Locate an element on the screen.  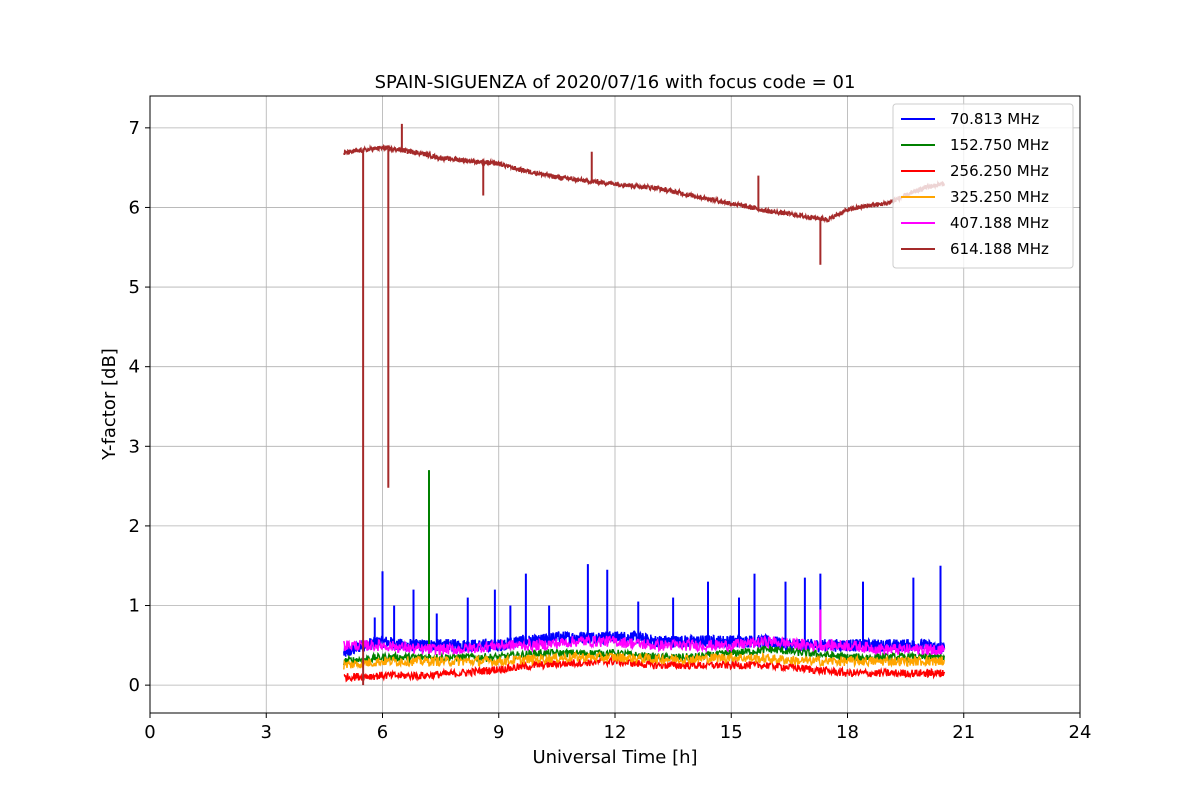
x-tick-label: 21 is located at coordinates (963, 732).